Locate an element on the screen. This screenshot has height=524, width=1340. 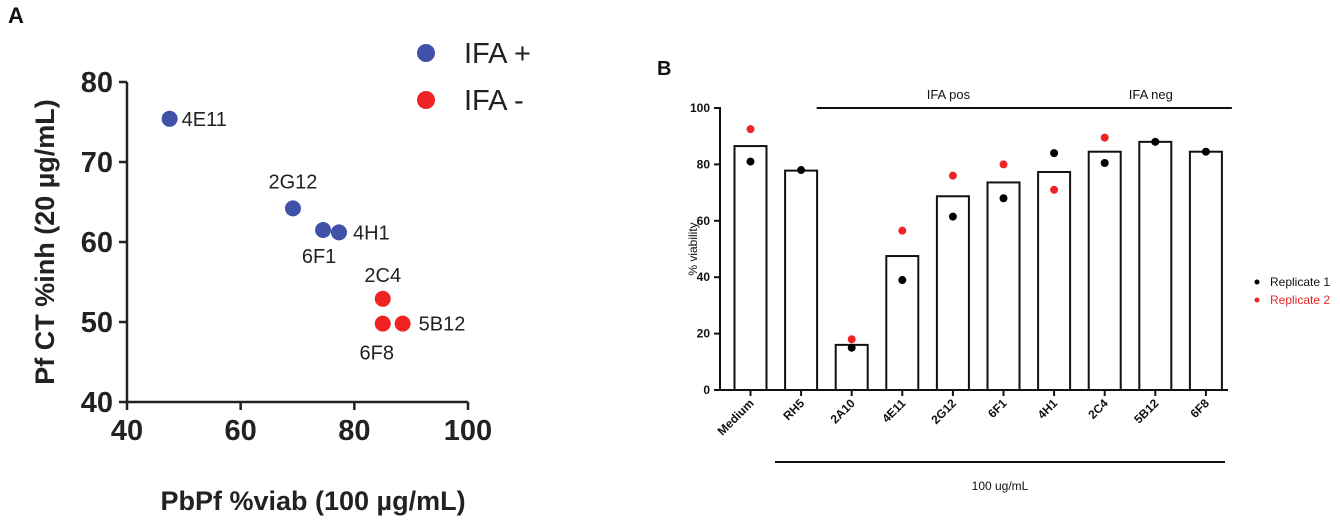
scatter-y-tick-label: 60 is located at coordinates (97, 243).